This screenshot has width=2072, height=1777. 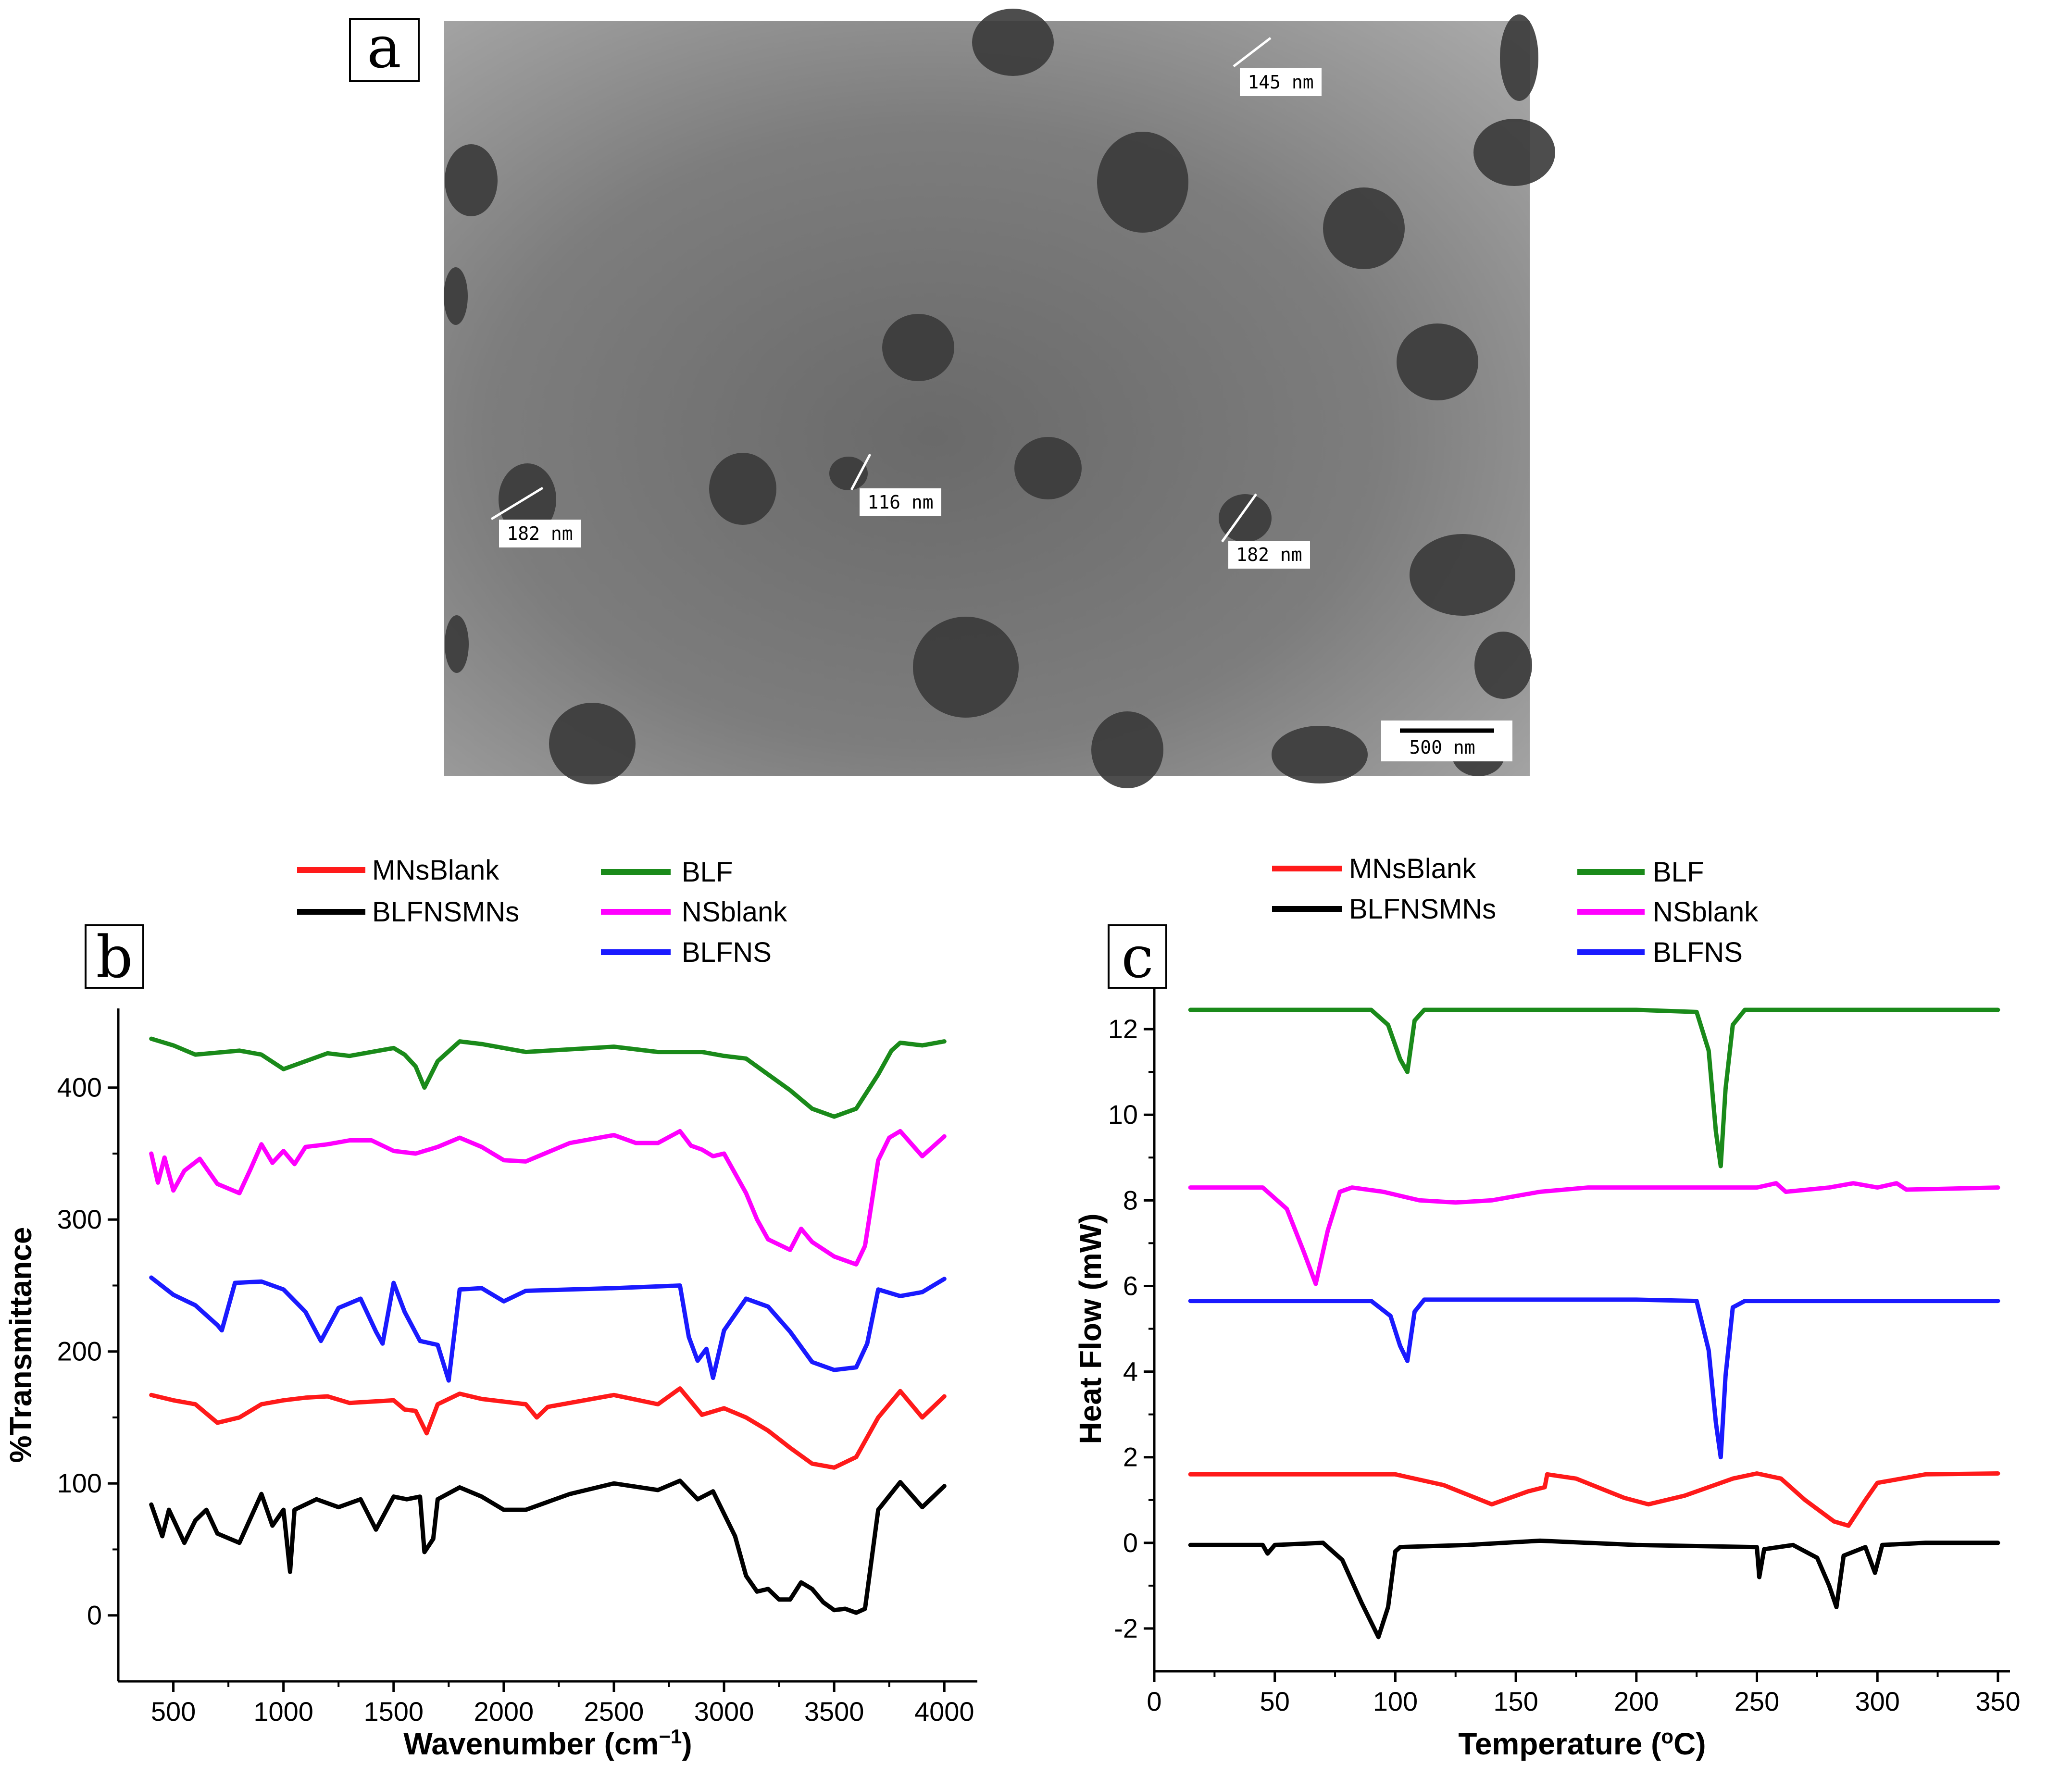 I want to click on x-tick-label: 2500, so click(x=614, y=1711).